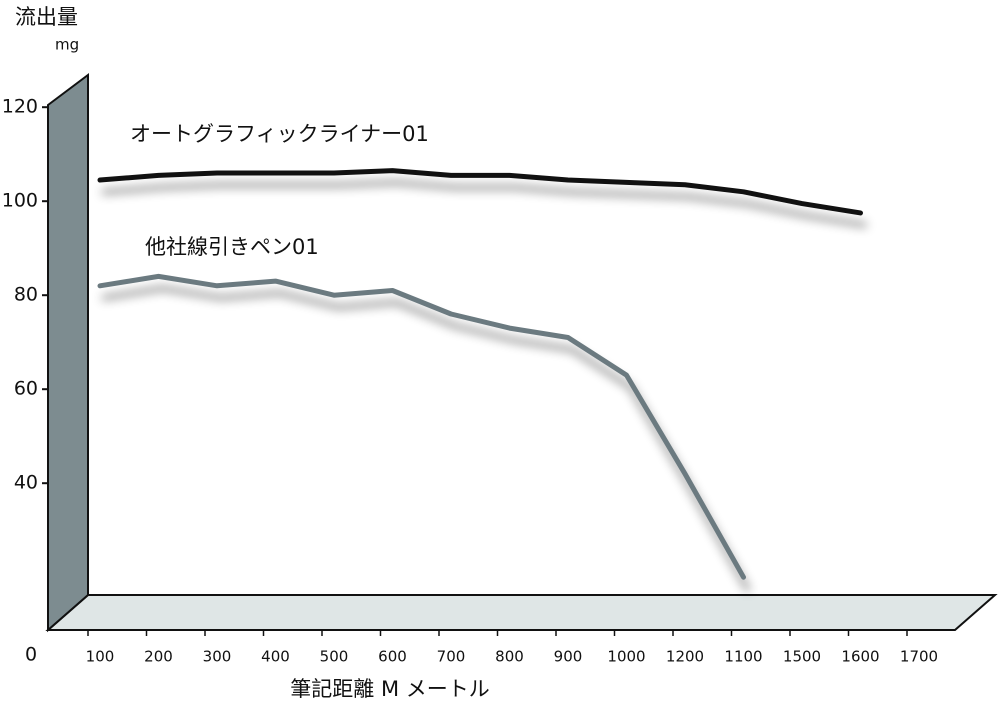 The height and width of the screenshot is (707, 1000). Describe the element at coordinates (68, 353) in the screenshot. I see `y-wall` at that location.